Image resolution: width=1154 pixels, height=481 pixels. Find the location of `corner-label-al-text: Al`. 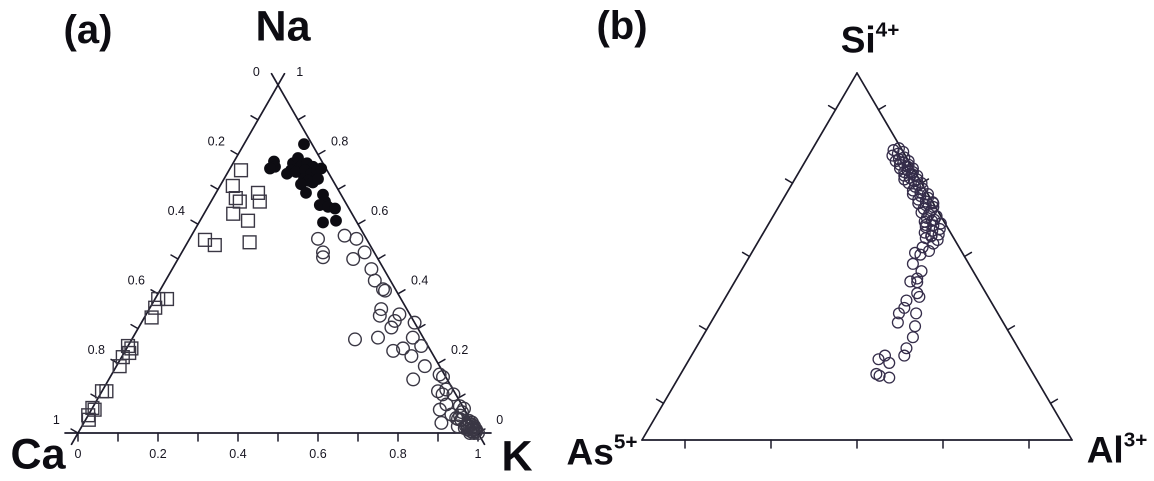

corner-label-al-text: Al is located at coordinates (1105, 450).